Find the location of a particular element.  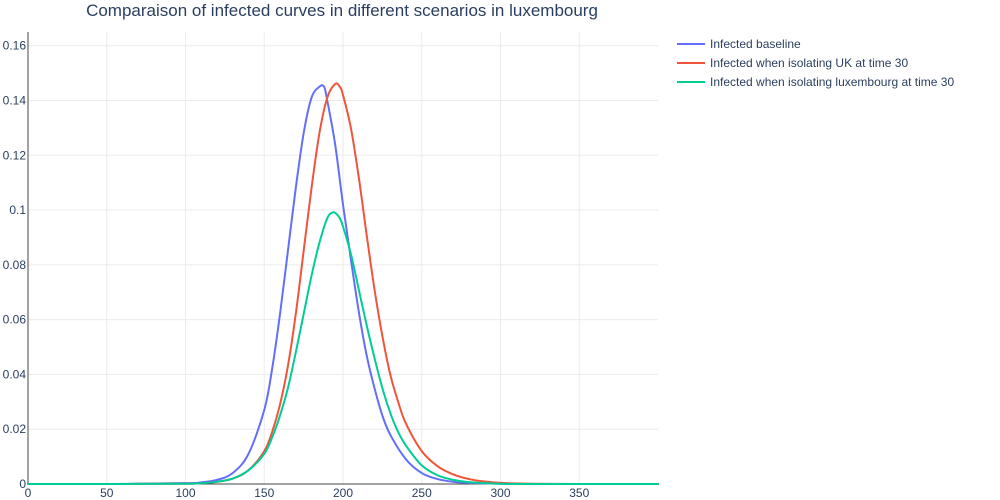

y-tick-label: 0.04 is located at coordinates (15, 374).